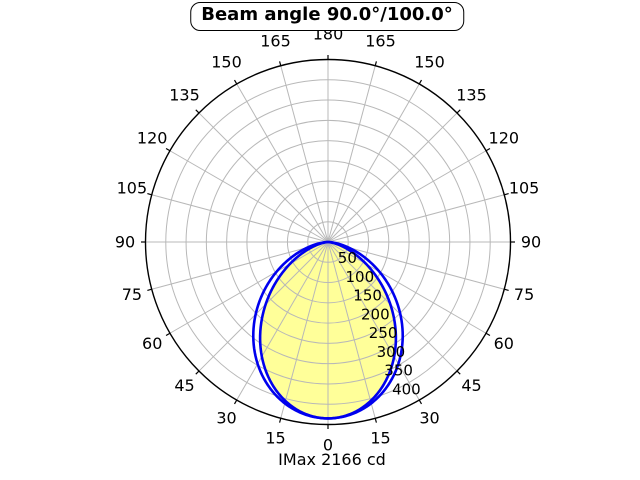 Image resolution: width=640 pixels, height=480 pixels. I want to click on angle-label-150-right: 150, so click(429, 61).